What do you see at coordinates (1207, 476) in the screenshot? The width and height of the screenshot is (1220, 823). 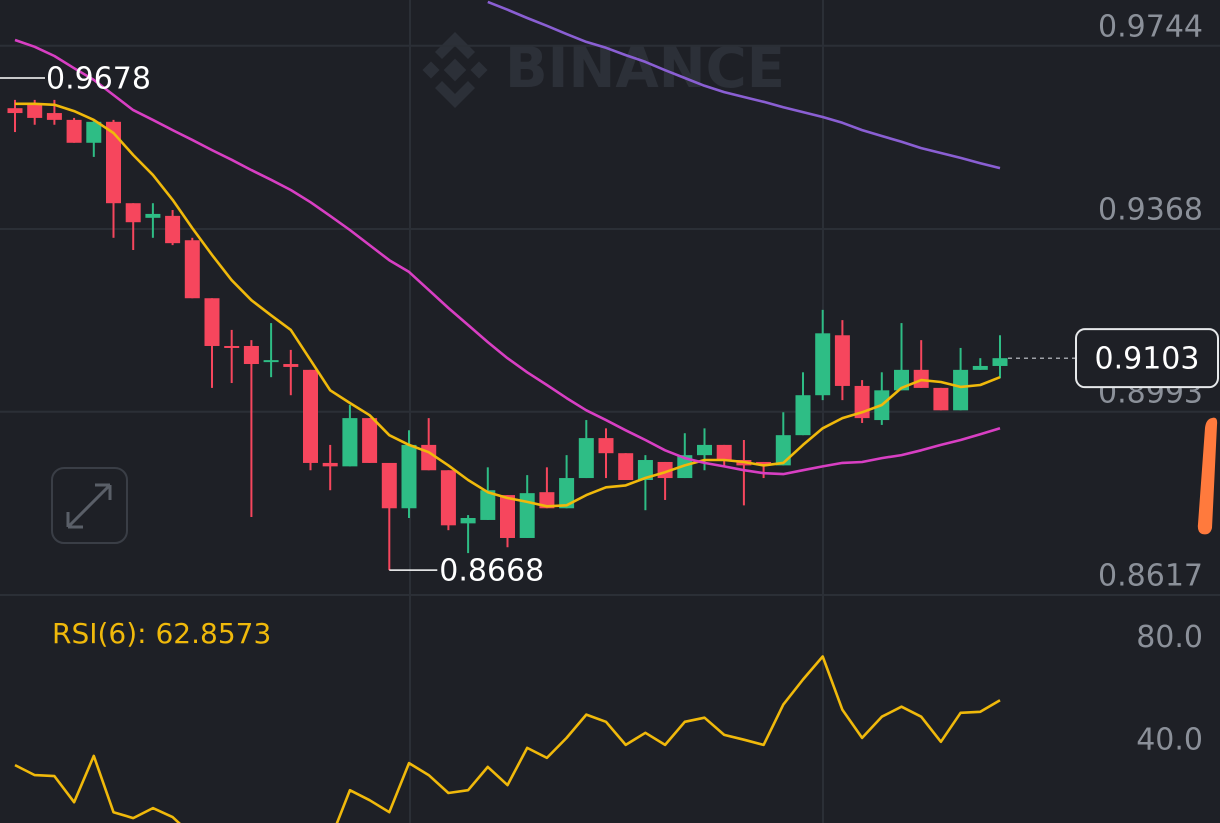 I see `scroll-handle` at bounding box center [1207, 476].